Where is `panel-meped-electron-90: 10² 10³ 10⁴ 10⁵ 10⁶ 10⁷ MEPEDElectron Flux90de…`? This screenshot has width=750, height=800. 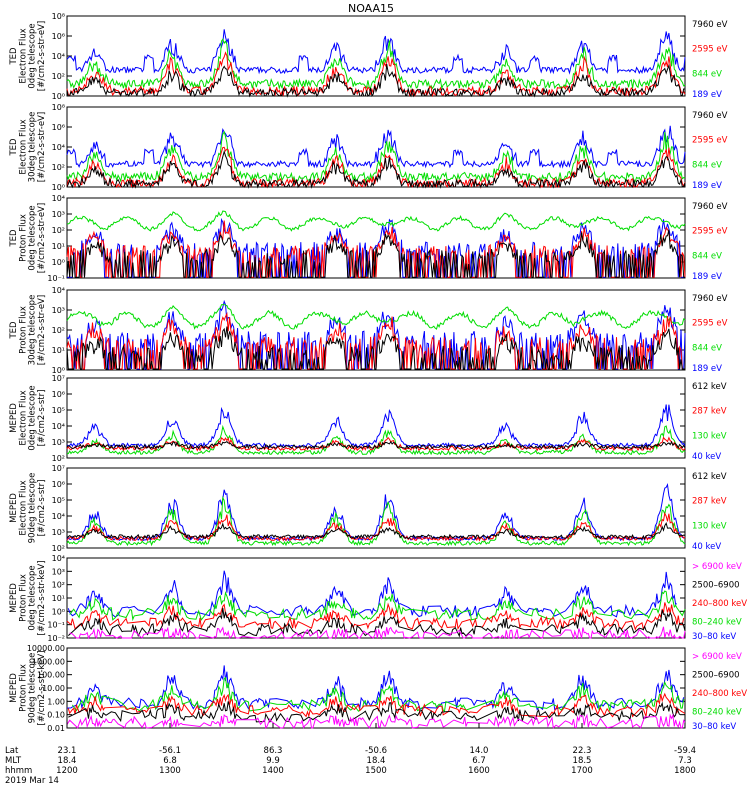
panel-meped-electron-90: 10² 10³ 10⁴ 10⁵ 10⁶ 10⁷ MEPEDElectron Flux90de… is located at coordinates (368, 508).